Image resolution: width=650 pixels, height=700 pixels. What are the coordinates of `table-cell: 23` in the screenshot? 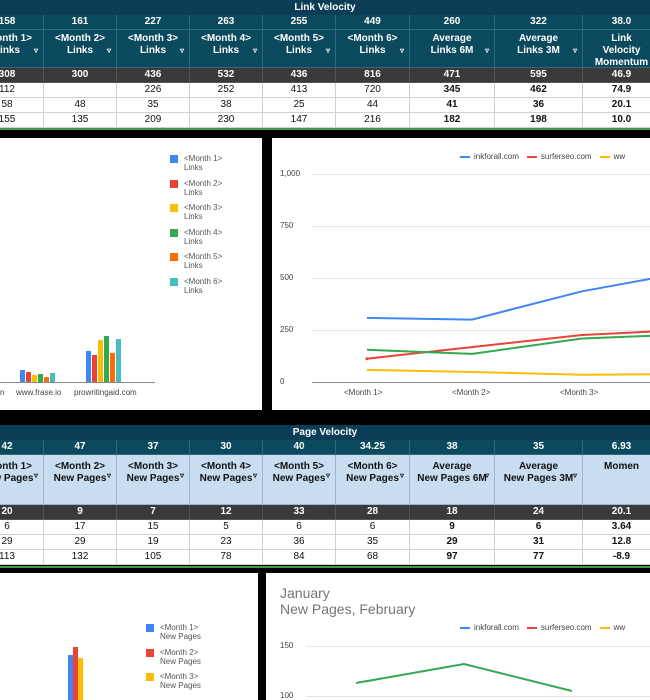 It's located at (226, 542).